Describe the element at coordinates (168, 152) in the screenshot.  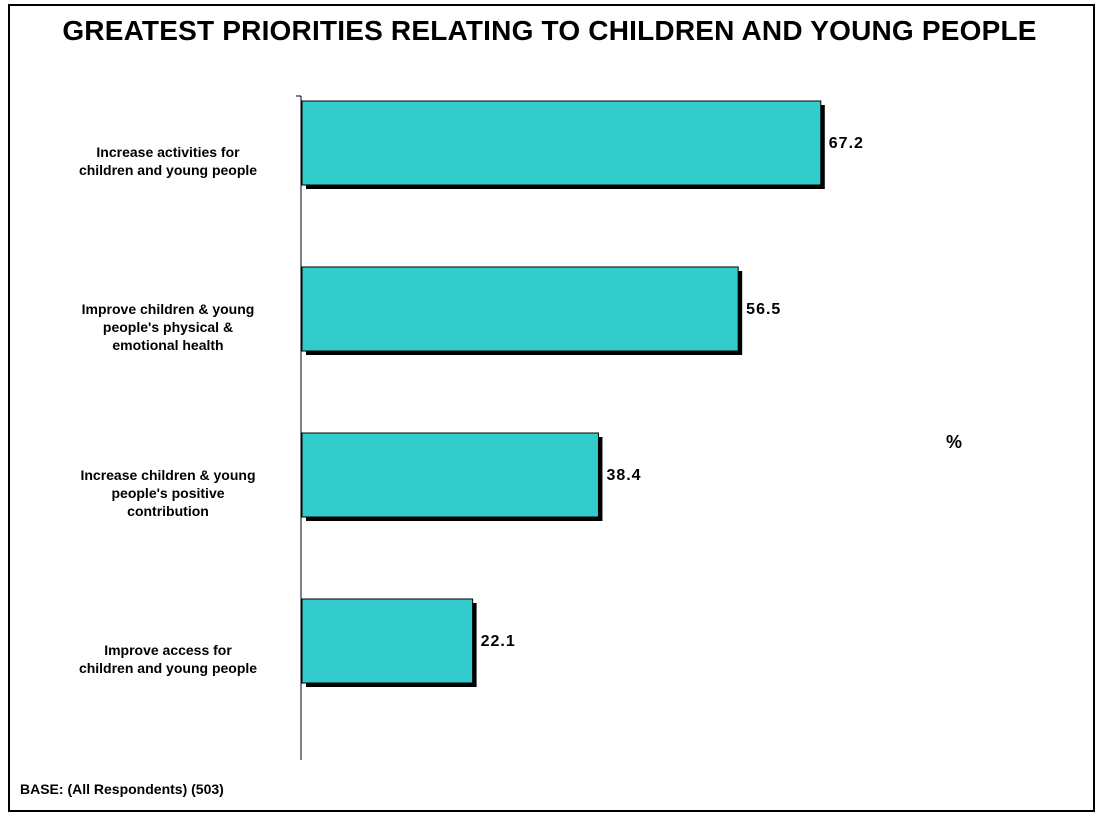
I see `category-label-line: Increase activities for` at that location.